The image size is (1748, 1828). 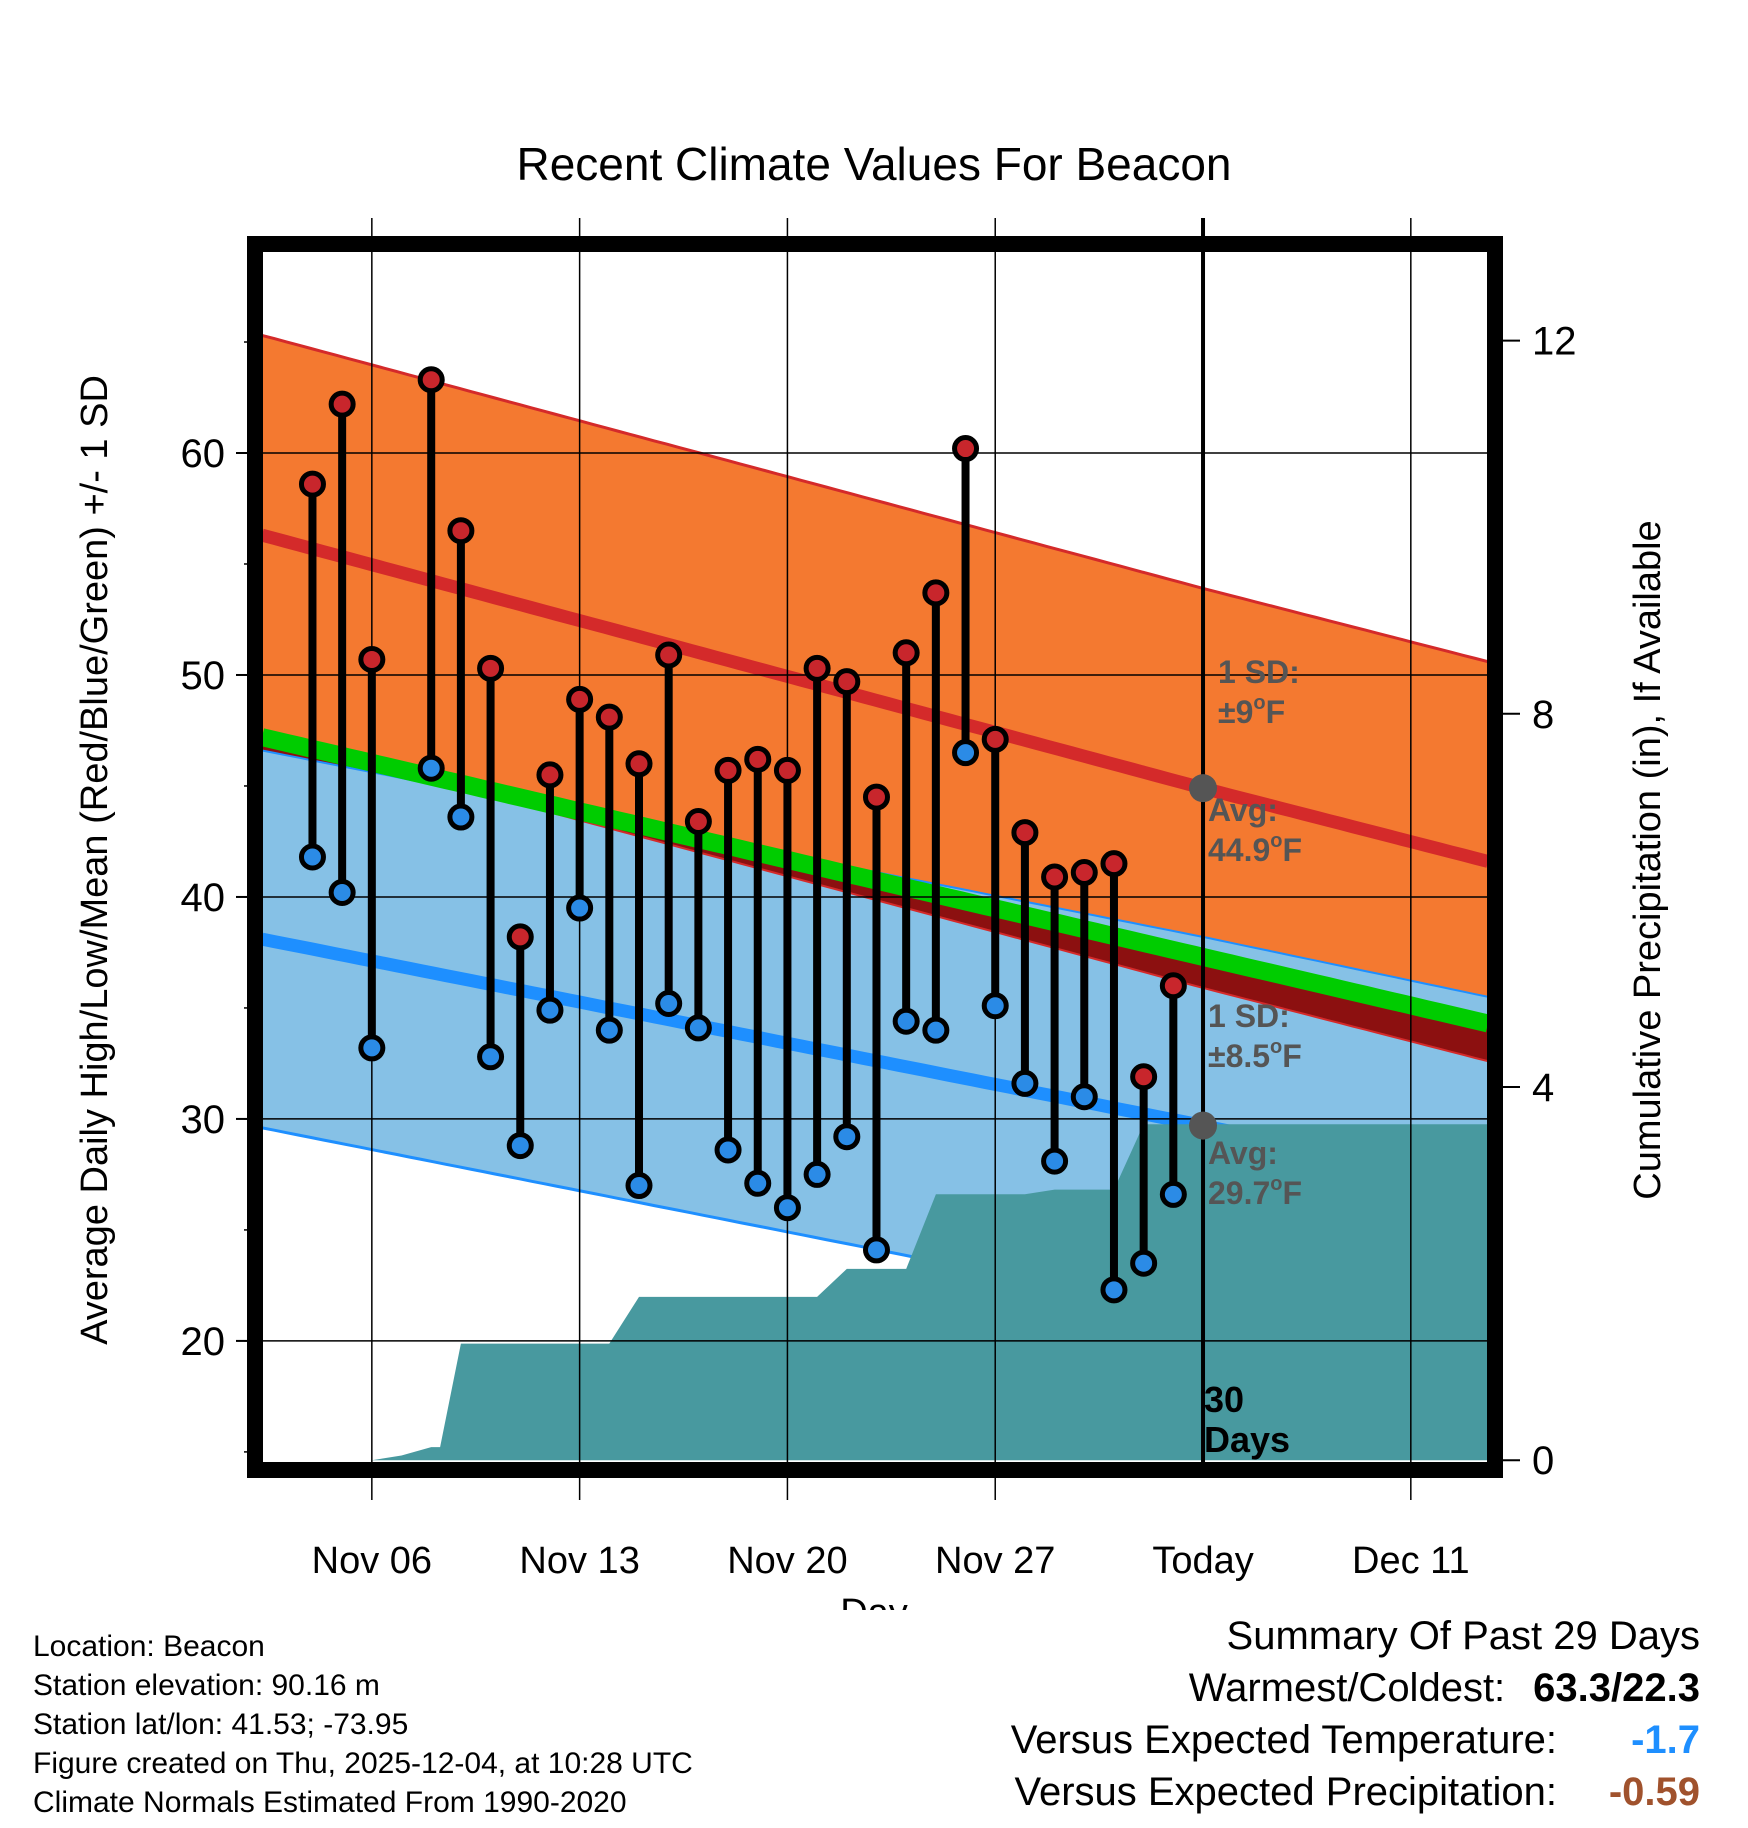 I want to click on low-avg-annotation-value: 29.7oF, so click(x=1255, y=1192).